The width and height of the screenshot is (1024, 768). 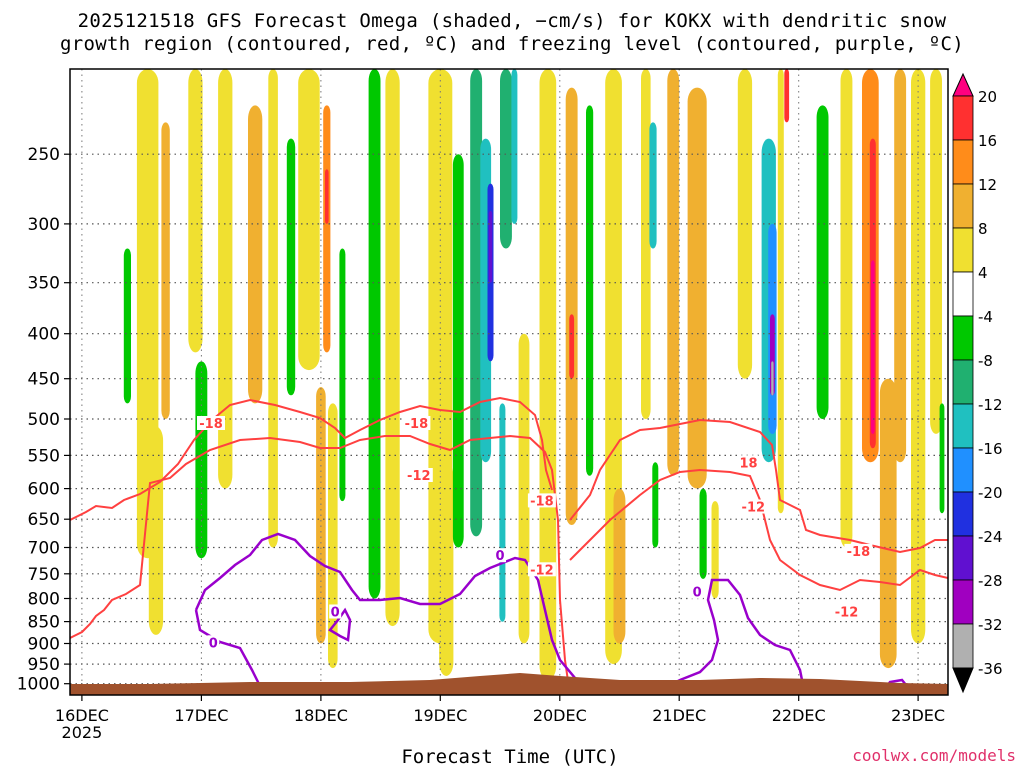 I want to click on credit-text: coolwx.com/models, so click(x=934, y=755).